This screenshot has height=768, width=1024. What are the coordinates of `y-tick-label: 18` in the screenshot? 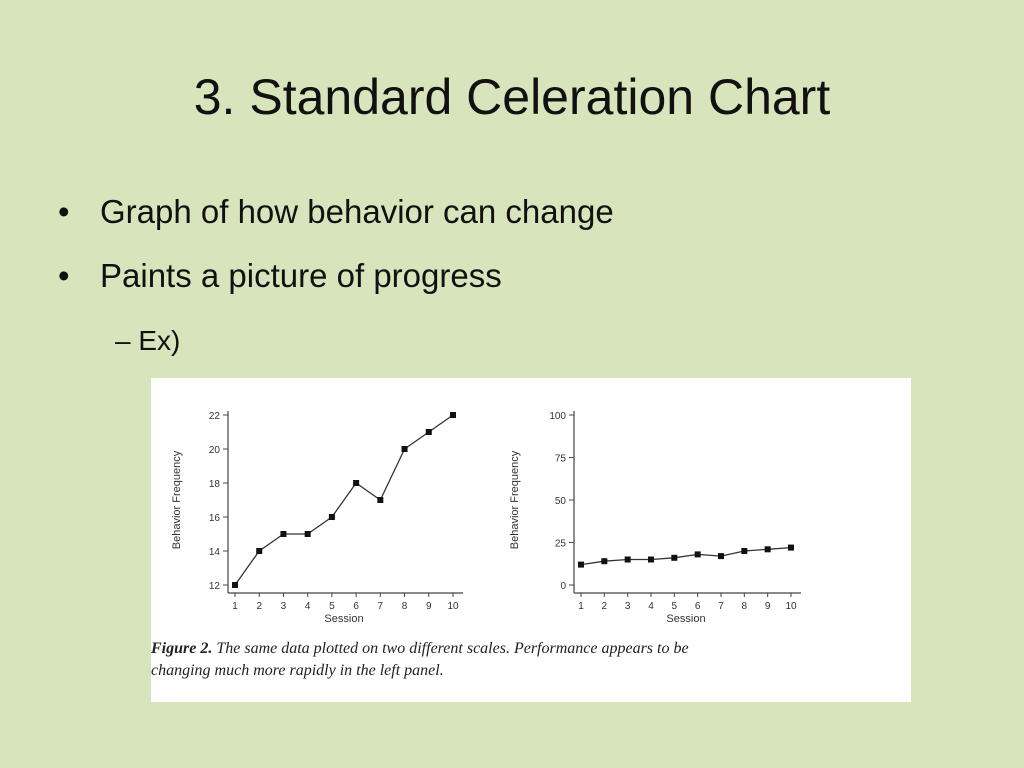 It's located at (215, 484).